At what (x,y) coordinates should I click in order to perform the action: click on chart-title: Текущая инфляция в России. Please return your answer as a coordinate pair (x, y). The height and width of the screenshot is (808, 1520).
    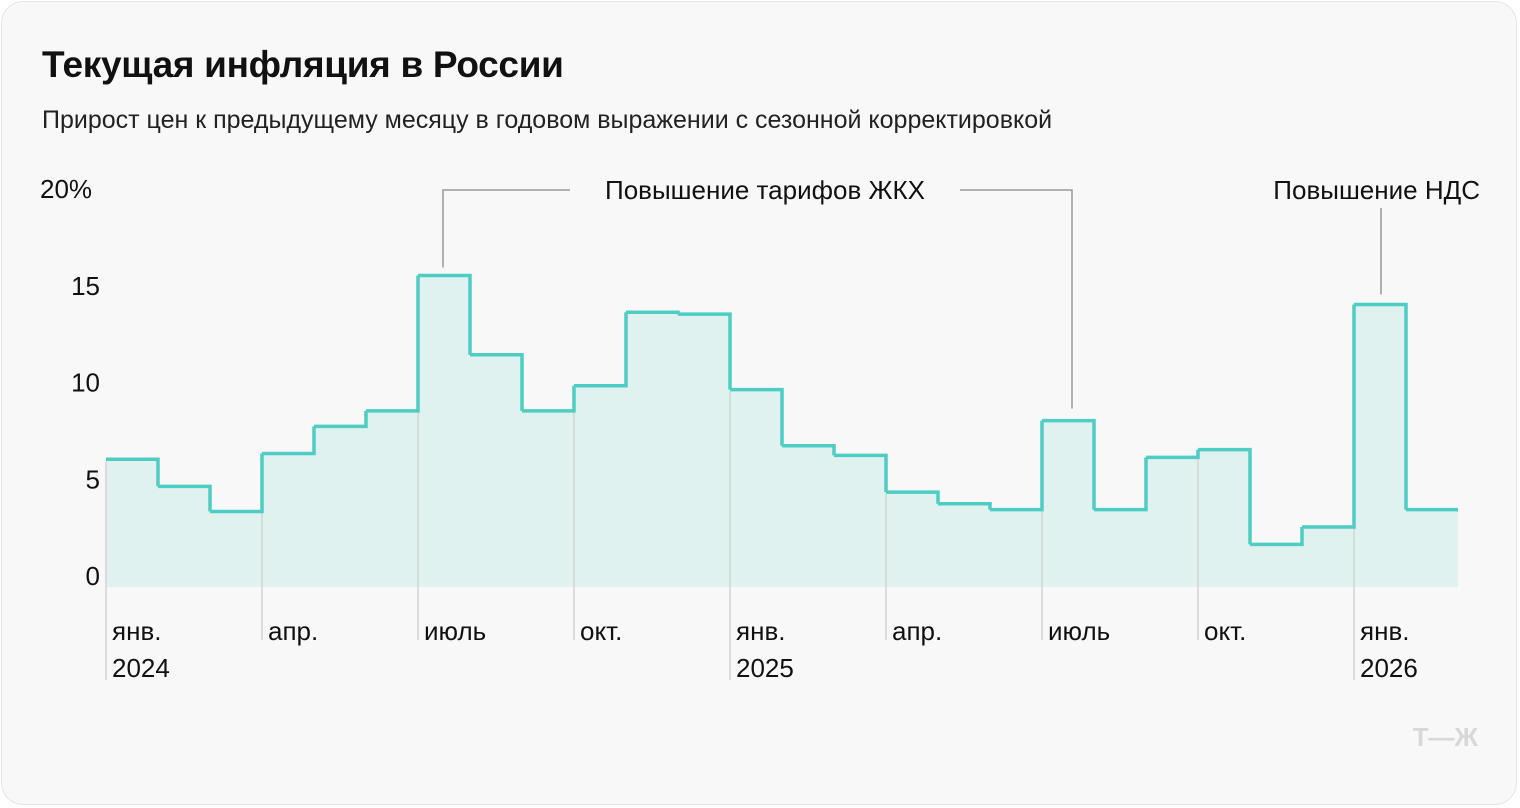
    Looking at the image, I should click on (303, 64).